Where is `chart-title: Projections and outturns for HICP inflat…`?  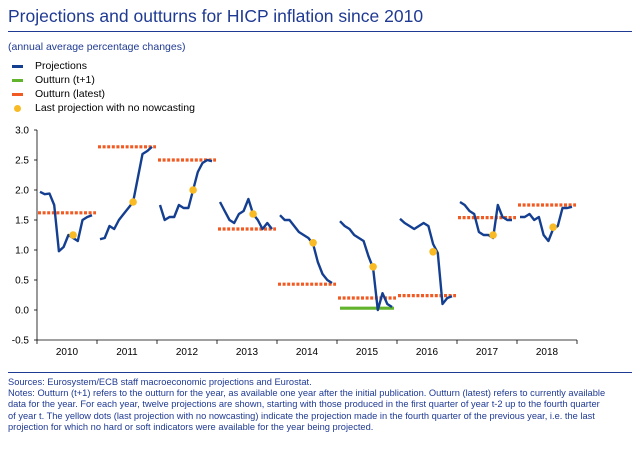
chart-title: Projections and outturns for HICP inflat… is located at coordinates (216, 16).